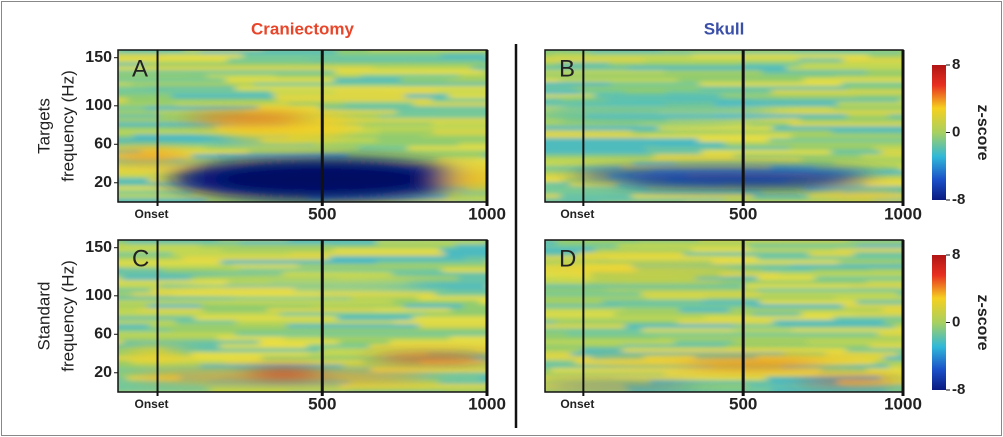  I want to click on colorbar-label: z-score, so click(982, 132).